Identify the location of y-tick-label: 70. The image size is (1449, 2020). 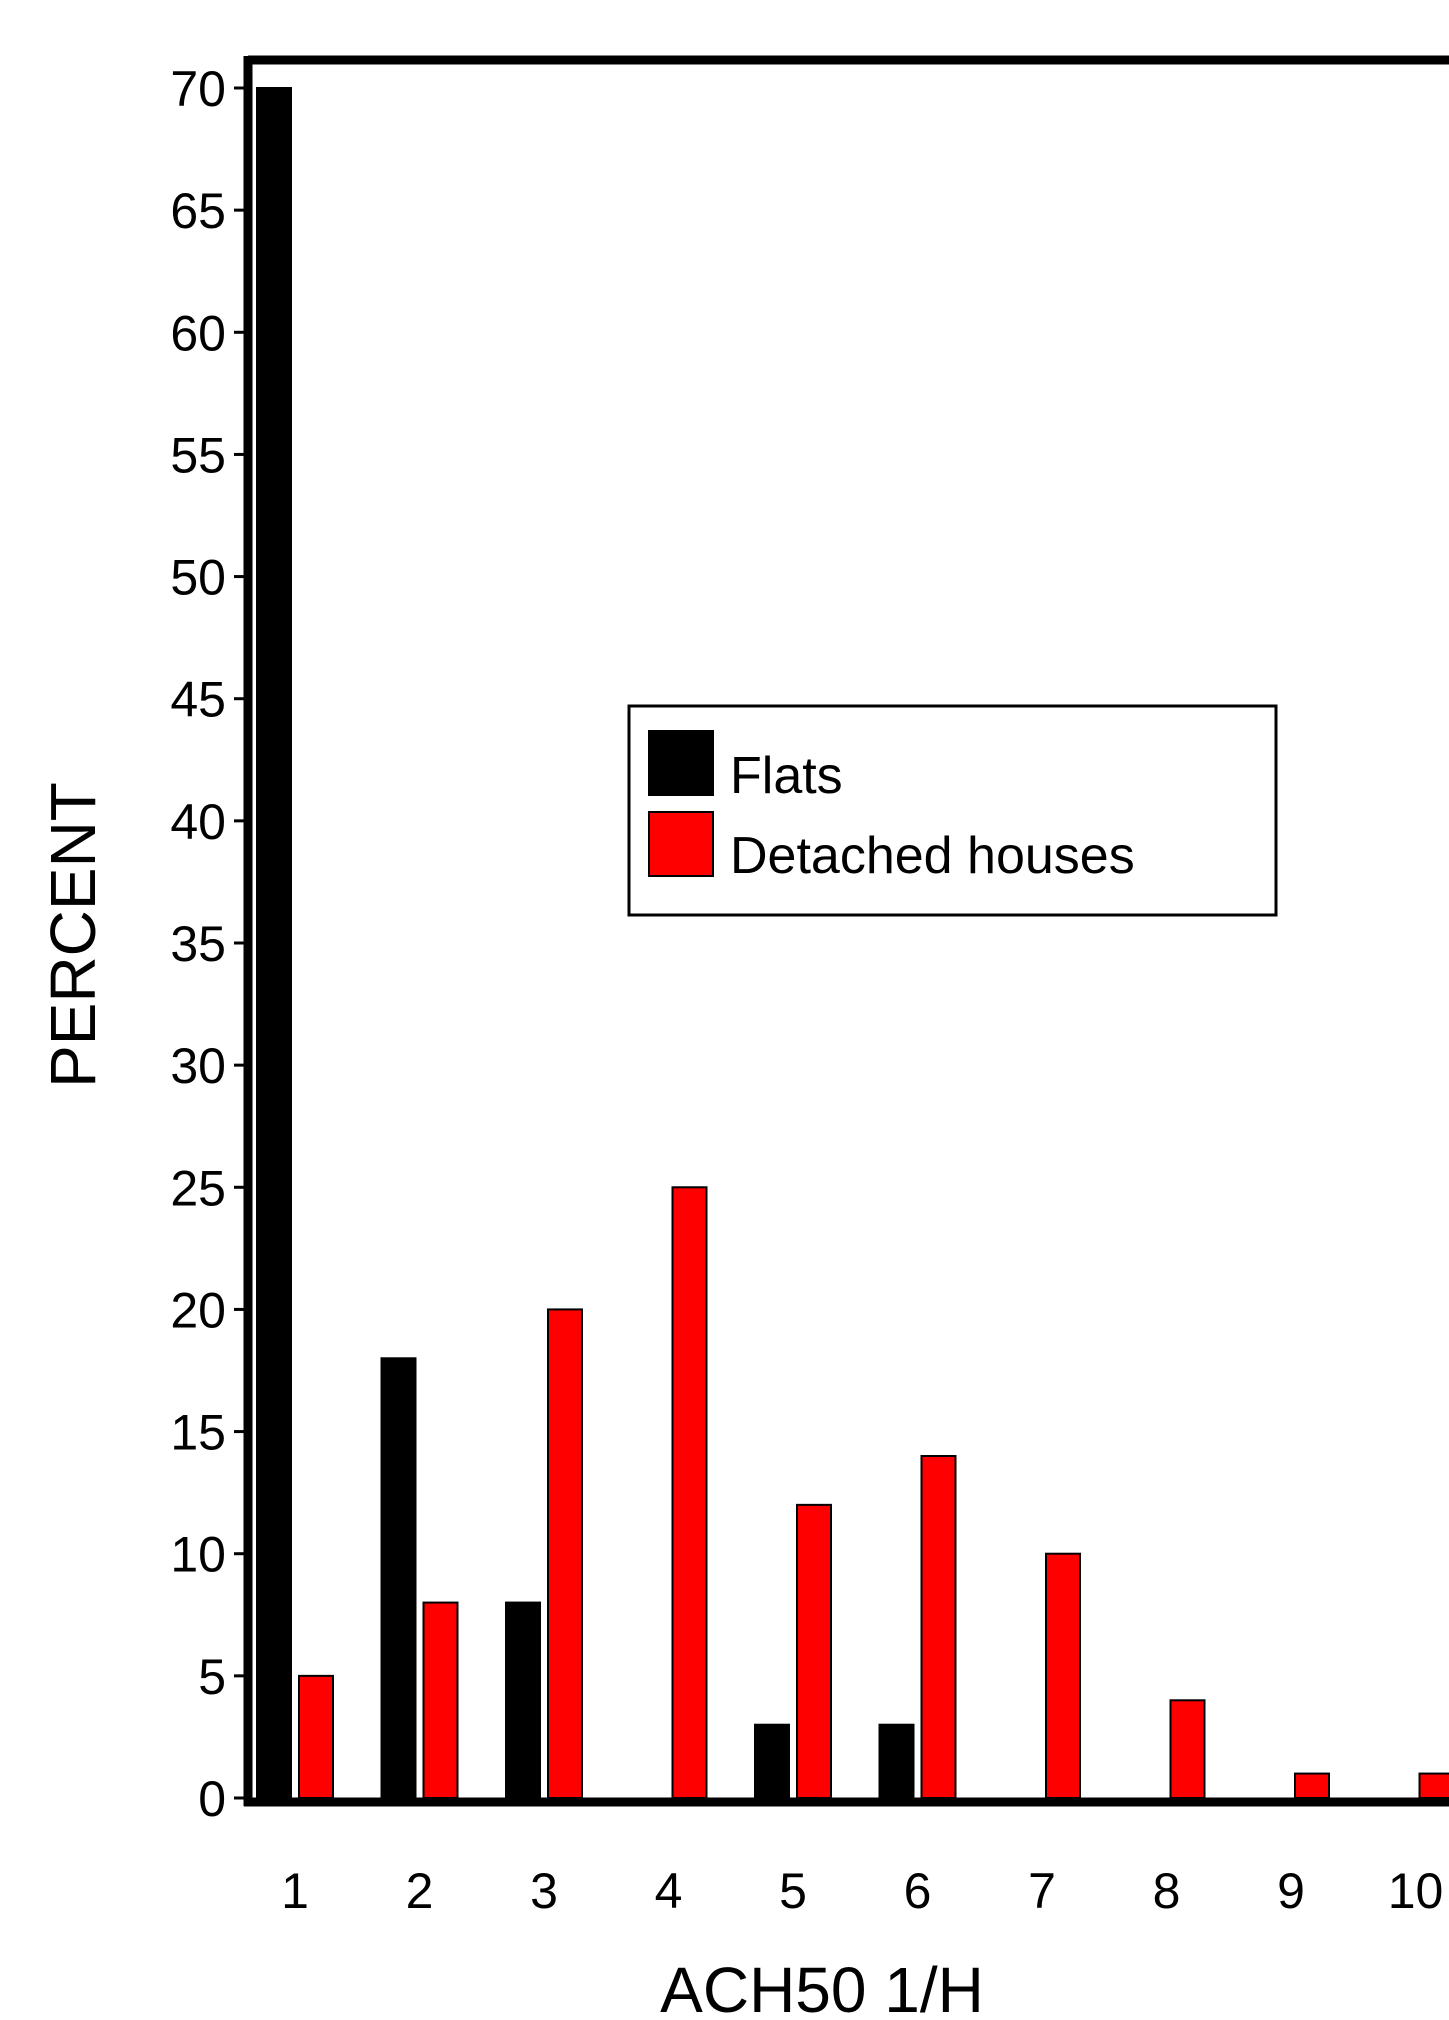
(198, 89).